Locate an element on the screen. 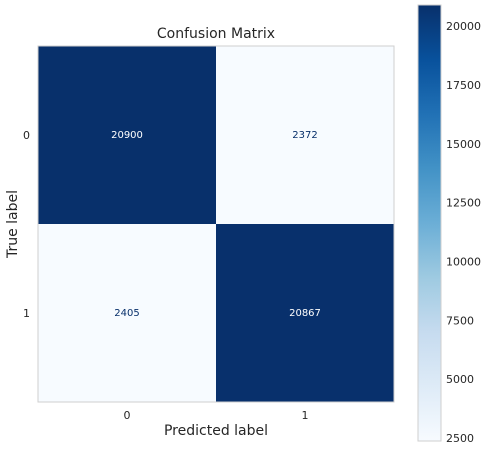  y-axis-label: True label is located at coordinates (13, 224).